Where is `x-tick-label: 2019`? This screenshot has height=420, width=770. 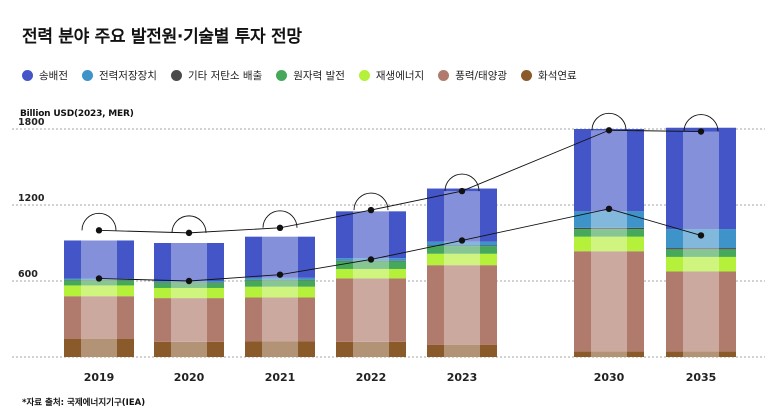
x-tick-label: 2019 is located at coordinates (99, 377).